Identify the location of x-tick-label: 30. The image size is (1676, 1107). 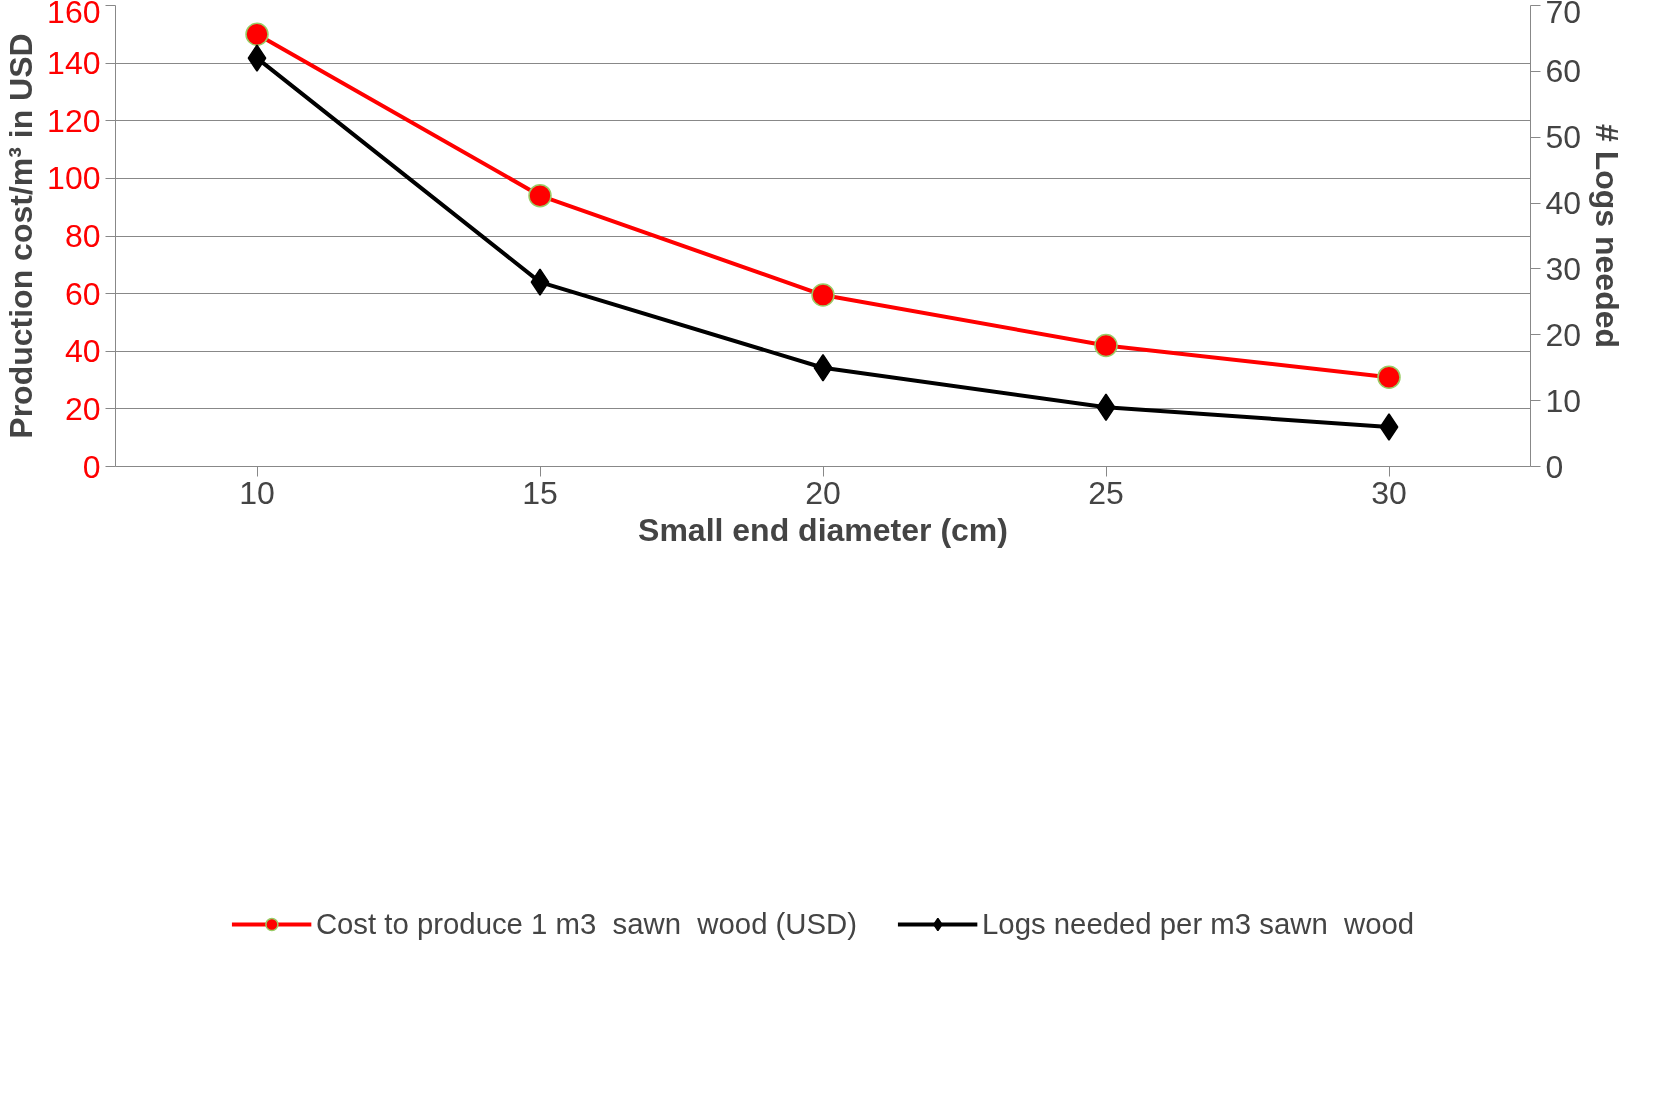
(1389, 492).